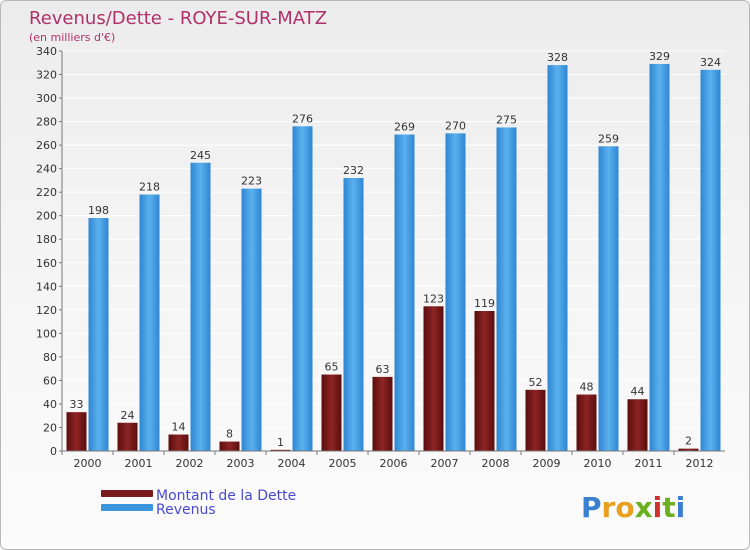 The height and width of the screenshot is (550, 750). Describe the element at coordinates (383, 369) in the screenshot. I see `data-label-debt: 63` at that location.